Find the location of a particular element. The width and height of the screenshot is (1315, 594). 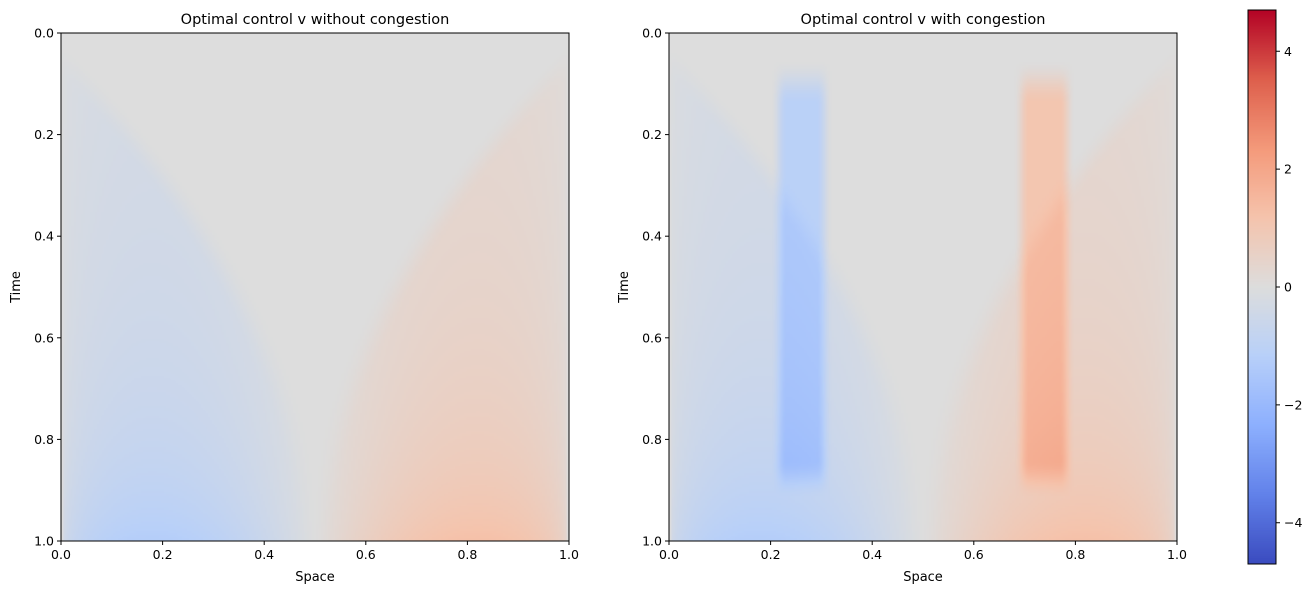

left-y-ticks: 0.0 0.2 0.4 0.6 0.8 1.0 is located at coordinates (47, 287).